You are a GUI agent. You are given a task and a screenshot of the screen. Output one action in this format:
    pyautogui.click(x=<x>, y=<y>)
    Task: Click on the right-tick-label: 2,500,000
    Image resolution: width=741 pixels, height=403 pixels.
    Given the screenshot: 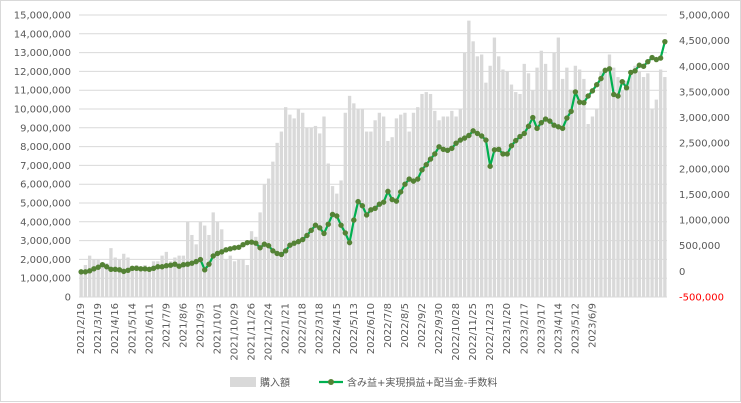 What is the action you would take?
    pyautogui.click(x=704, y=144)
    